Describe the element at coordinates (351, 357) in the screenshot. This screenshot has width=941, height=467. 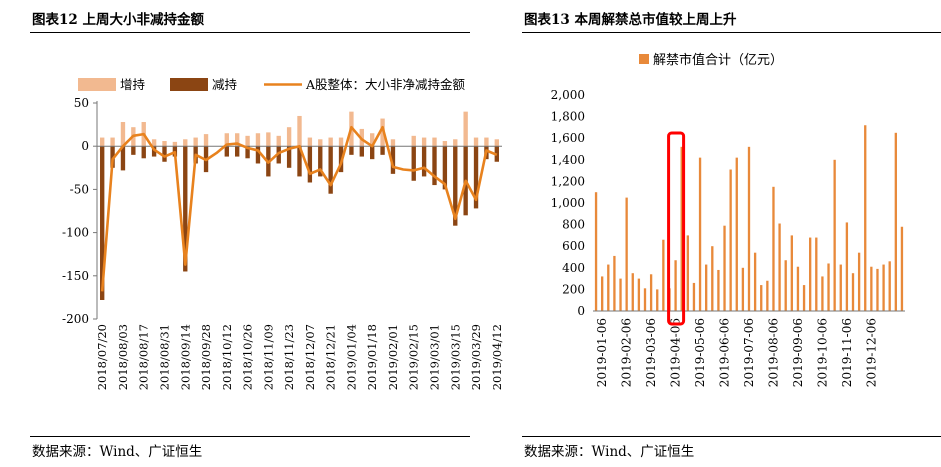
I see `x-tick-label: 2019/01/04` at that location.